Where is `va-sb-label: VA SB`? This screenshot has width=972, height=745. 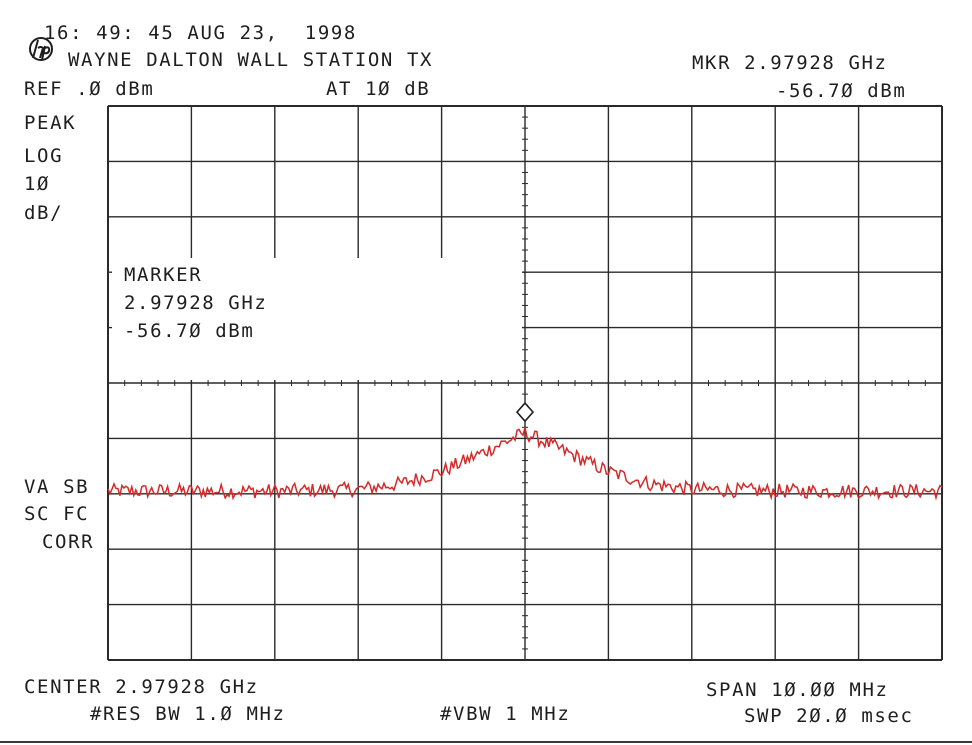
va-sb-label: VA SB is located at coordinates (57, 487).